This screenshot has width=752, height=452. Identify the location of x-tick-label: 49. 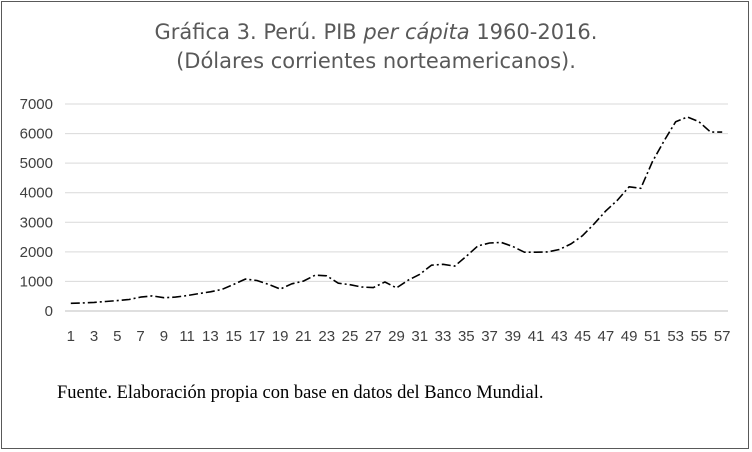
(629, 336).